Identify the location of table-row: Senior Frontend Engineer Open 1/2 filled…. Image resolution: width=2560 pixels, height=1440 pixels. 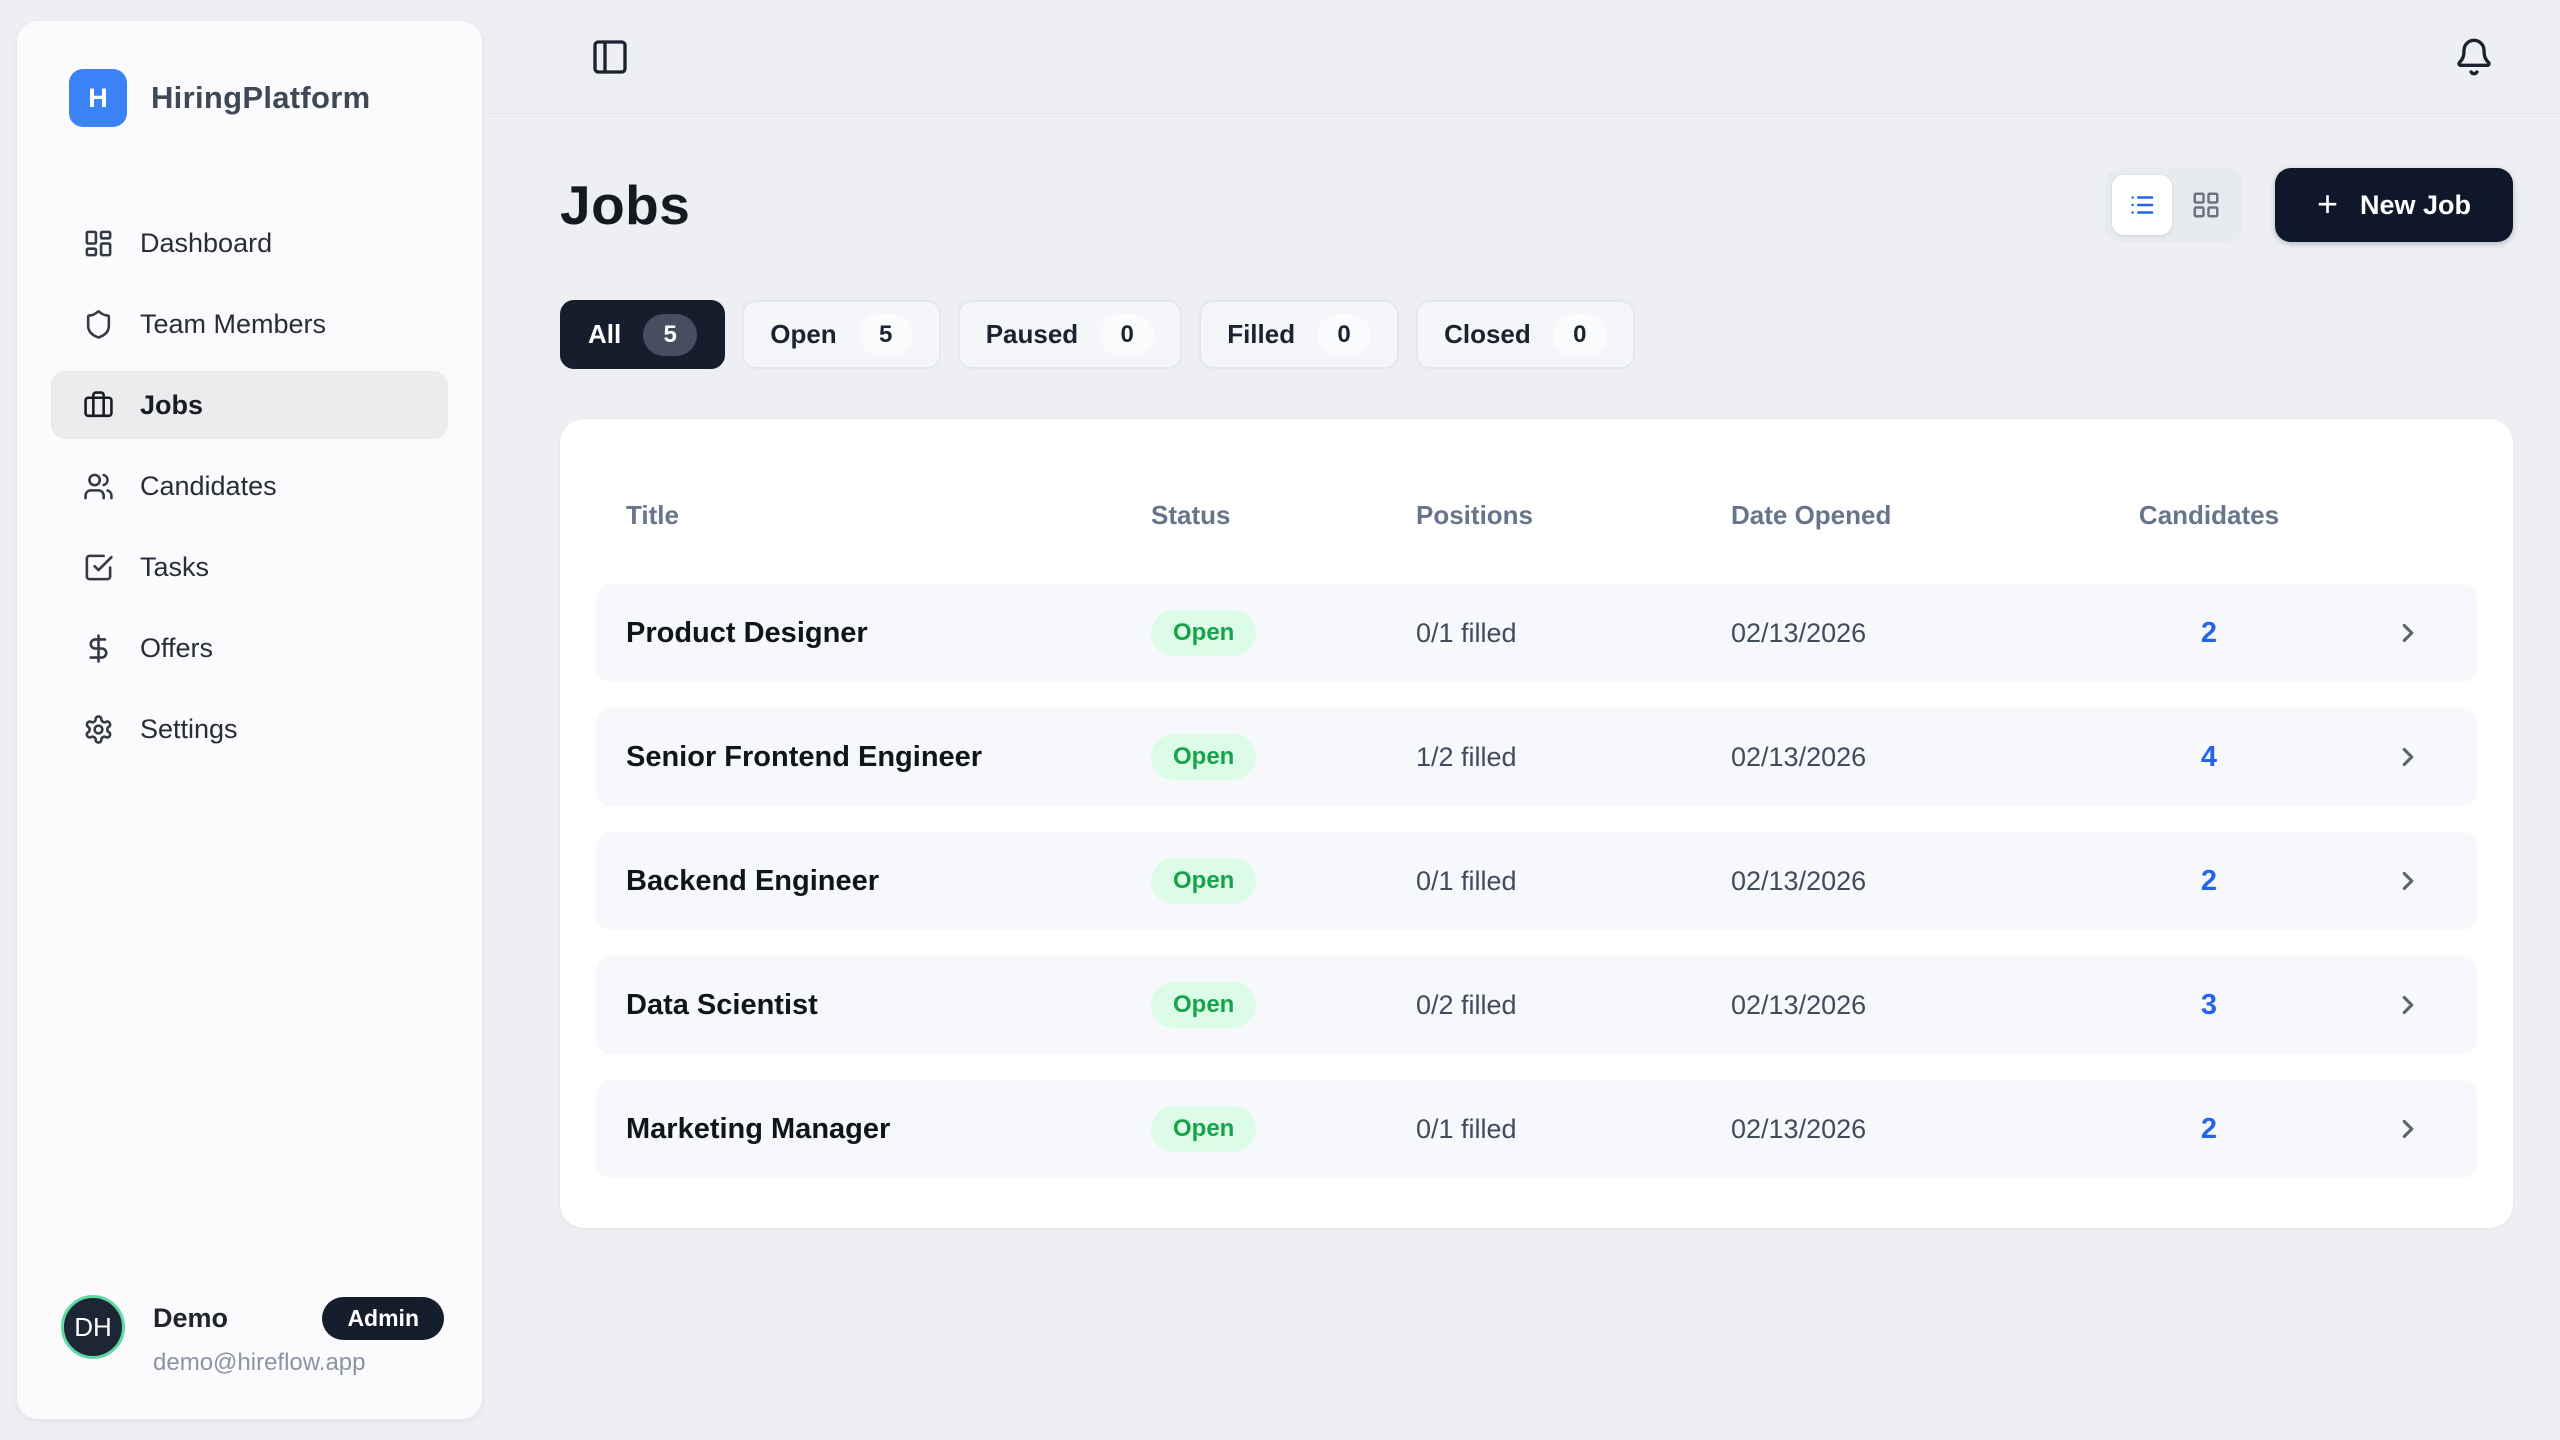
(1536, 757).